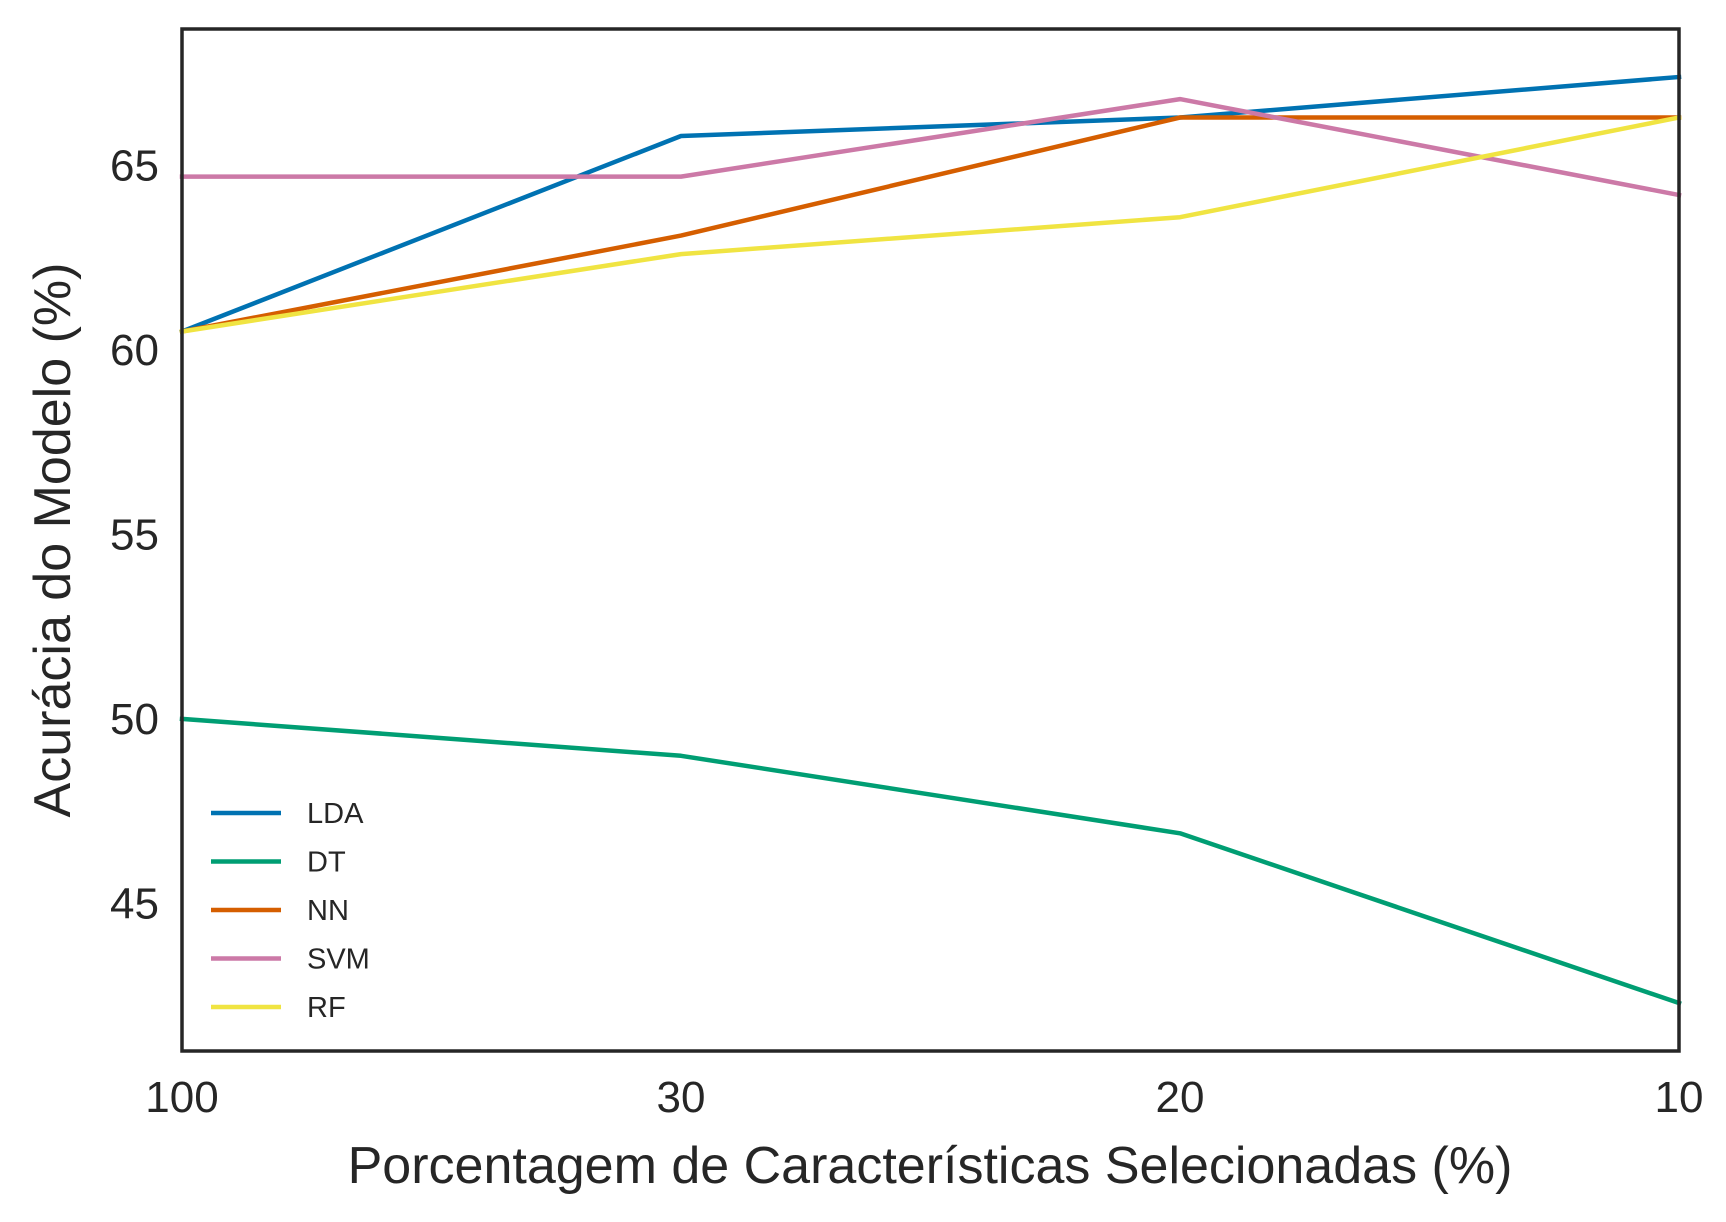  Describe the element at coordinates (1679, 1097) in the screenshot. I see `x-tick-label-10: 10` at that location.